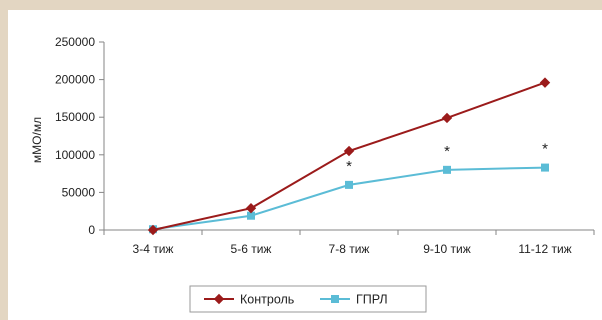  I want to click on y-axis-label: мМО/мл, so click(37, 140).